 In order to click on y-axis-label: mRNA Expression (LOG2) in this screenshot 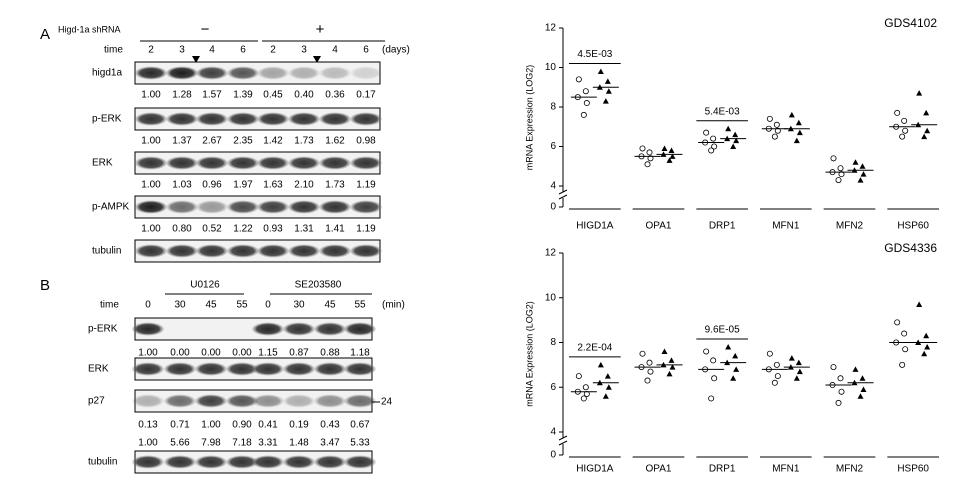, I will do `click(529, 354)`.